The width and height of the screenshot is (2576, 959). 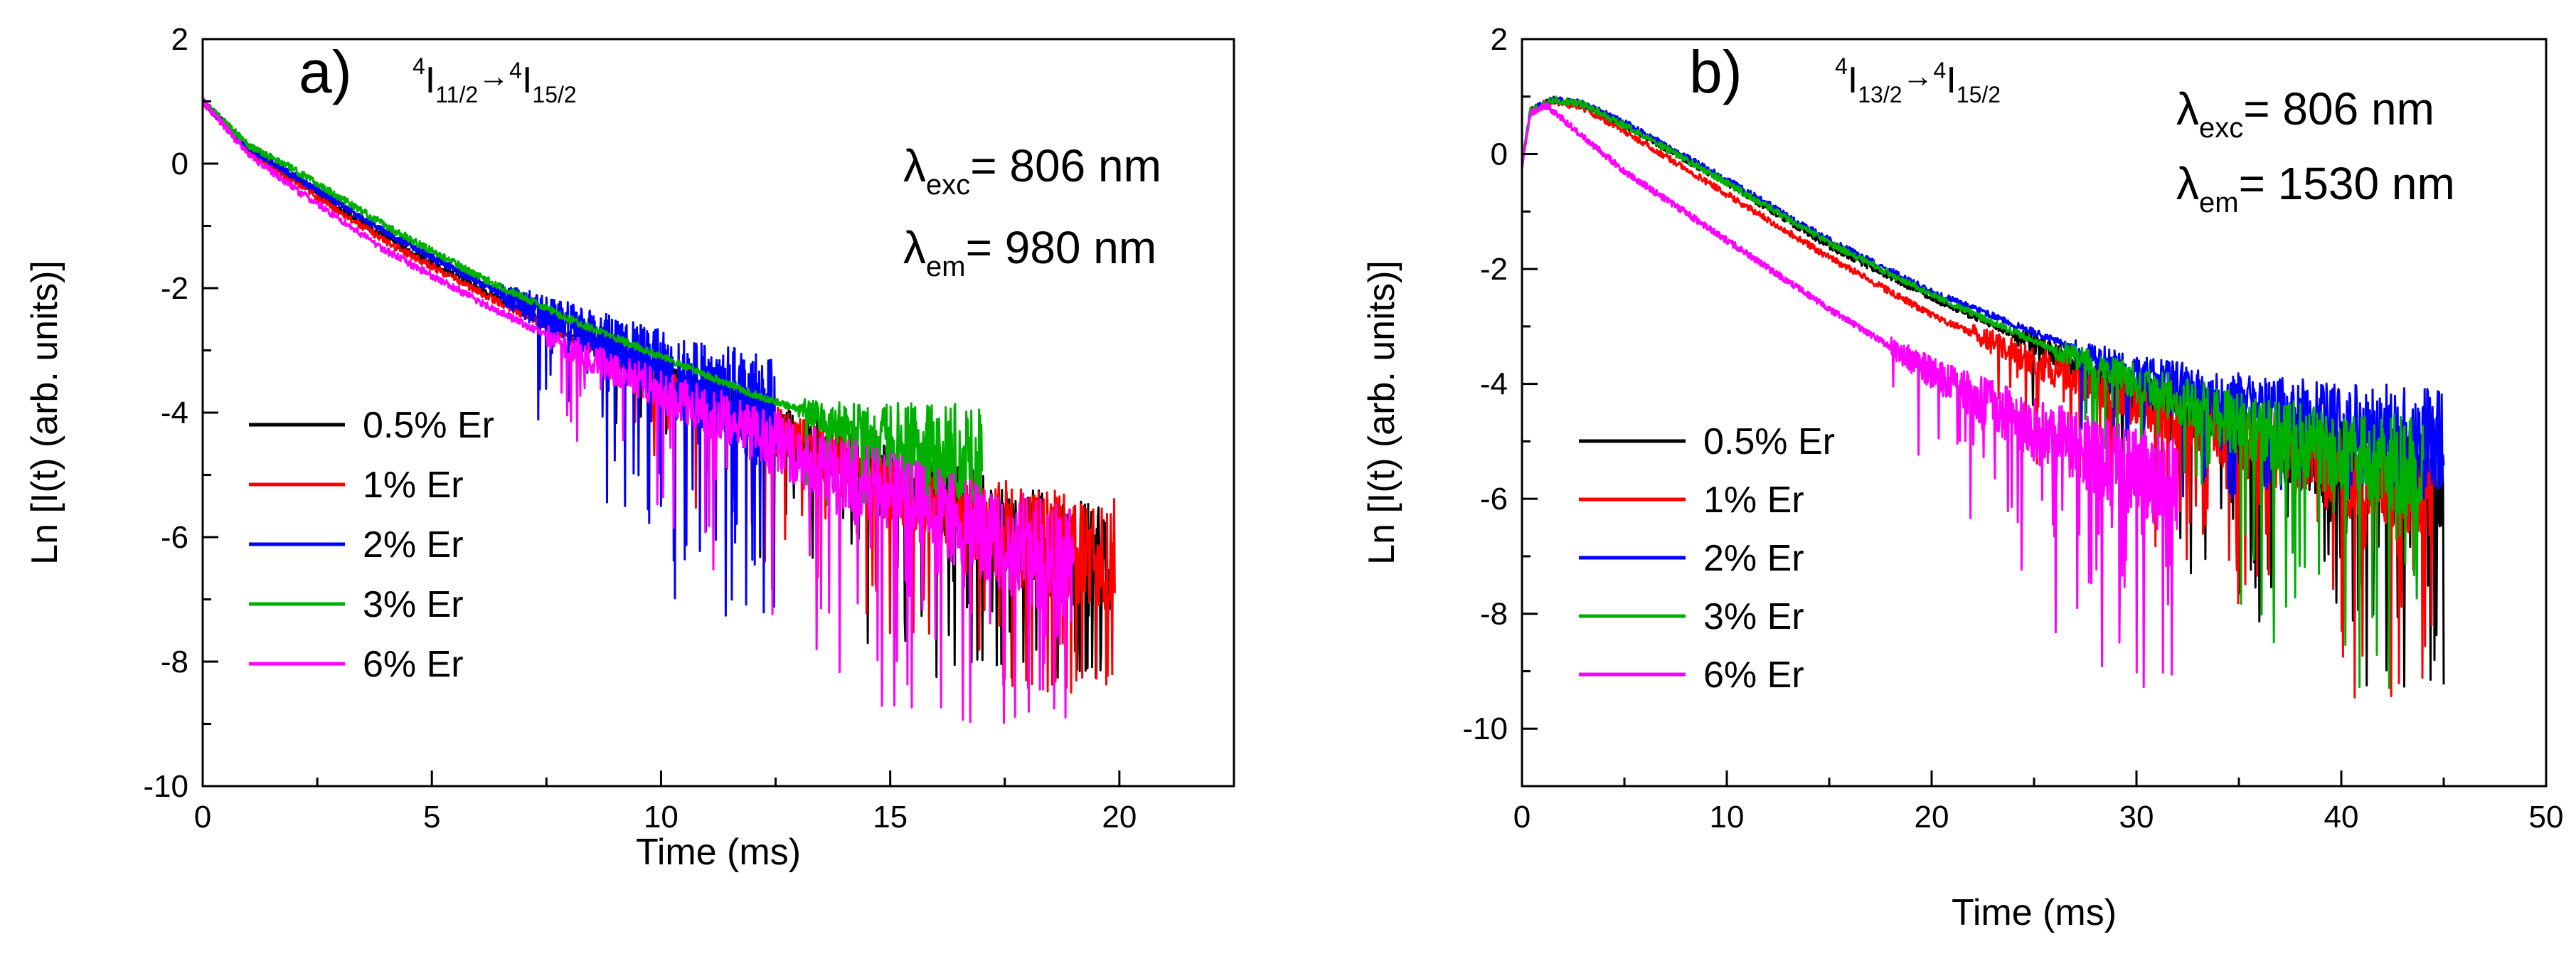 I want to click on x-tick-label: 30, so click(x=2136, y=817).